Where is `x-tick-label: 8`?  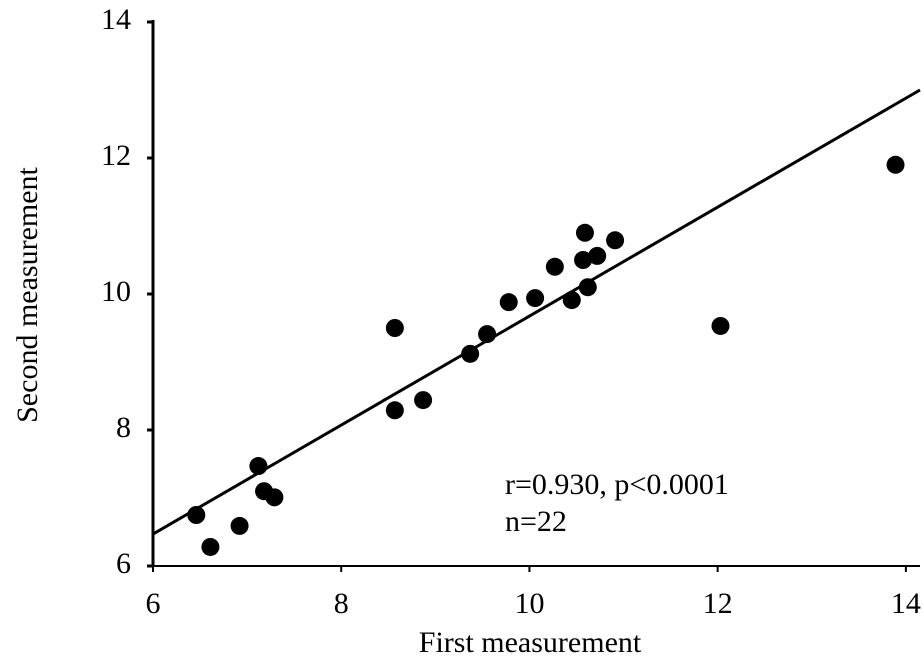 x-tick-label: 8 is located at coordinates (341, 603).